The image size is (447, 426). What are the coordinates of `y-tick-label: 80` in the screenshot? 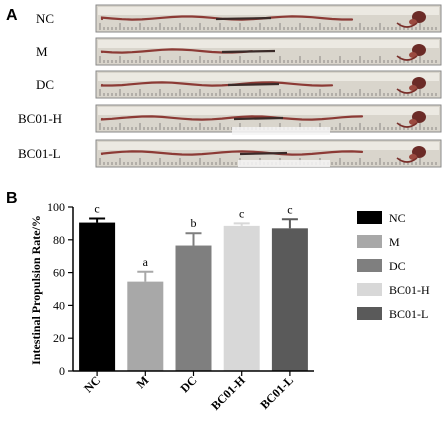 It's located at (59, 240).